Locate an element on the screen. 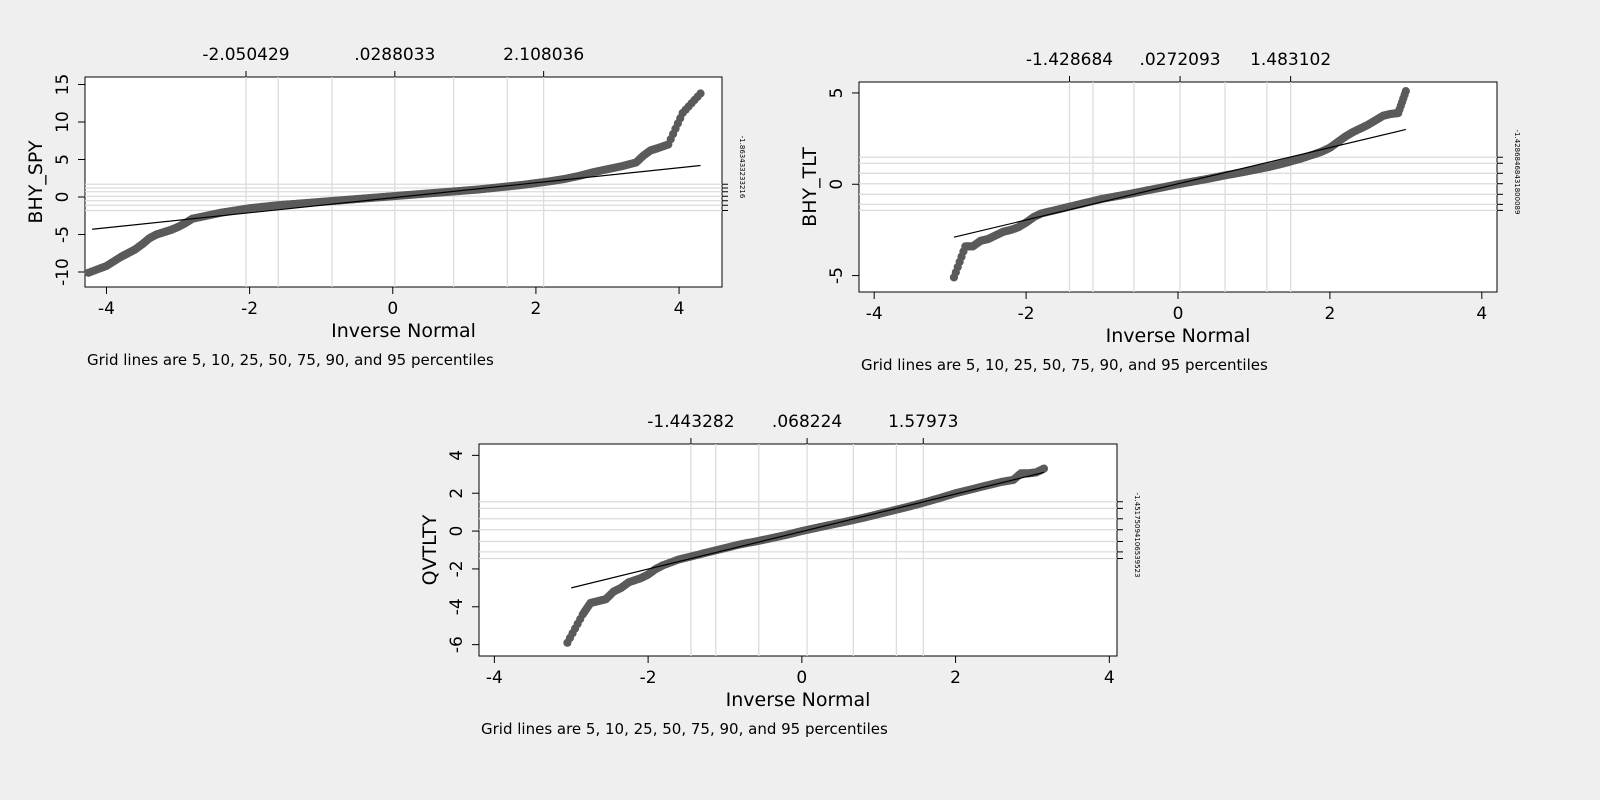 The height and width of the screenshot is (800, 1600). top-axis-tick-label: -1.428684 is located at coordinates (1069, 60).